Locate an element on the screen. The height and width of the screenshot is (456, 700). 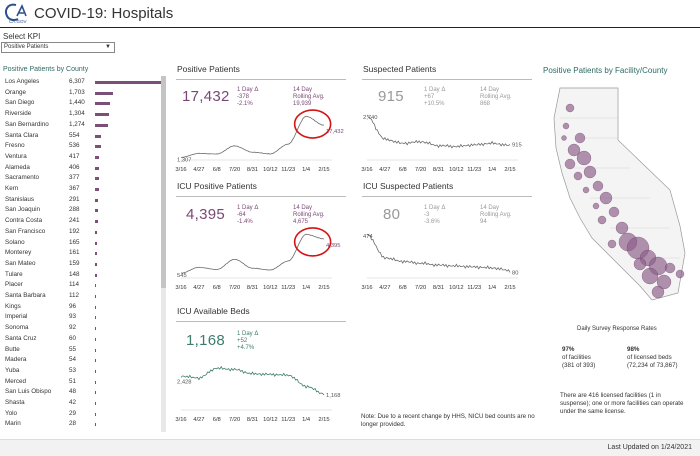
icu-beds-delta-block: 1 Day Δ +52 +4.7% is located at coordinates (247, 341).